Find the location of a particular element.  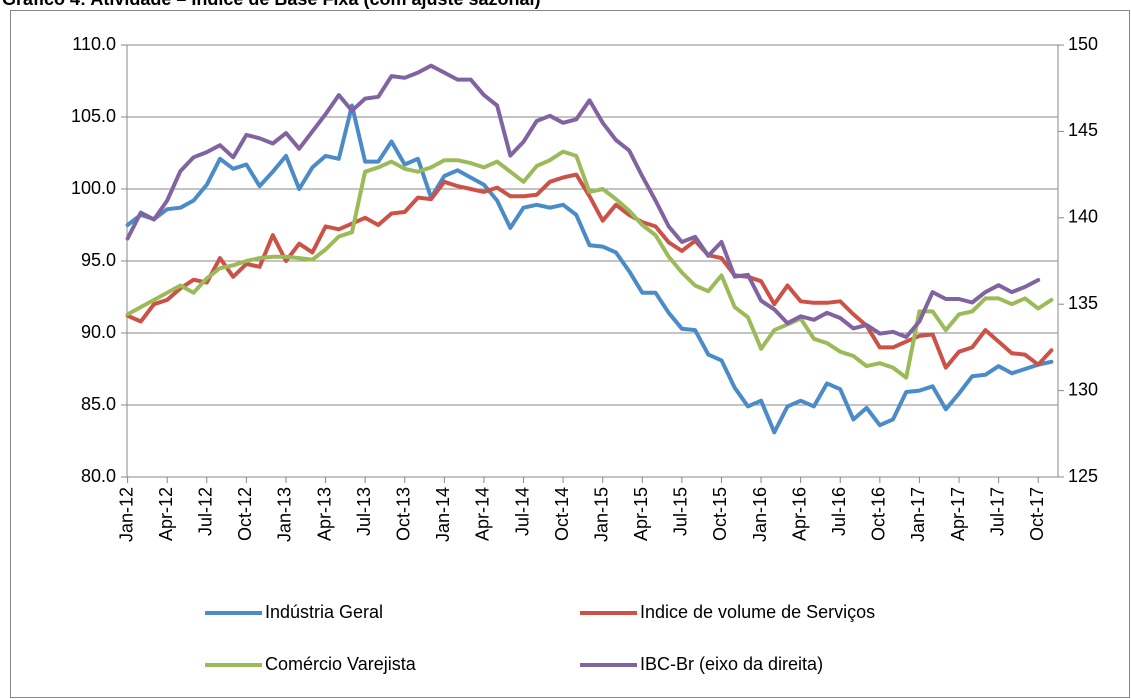

x-tick-label: Jan-12 is located at coordinates (126, 514).